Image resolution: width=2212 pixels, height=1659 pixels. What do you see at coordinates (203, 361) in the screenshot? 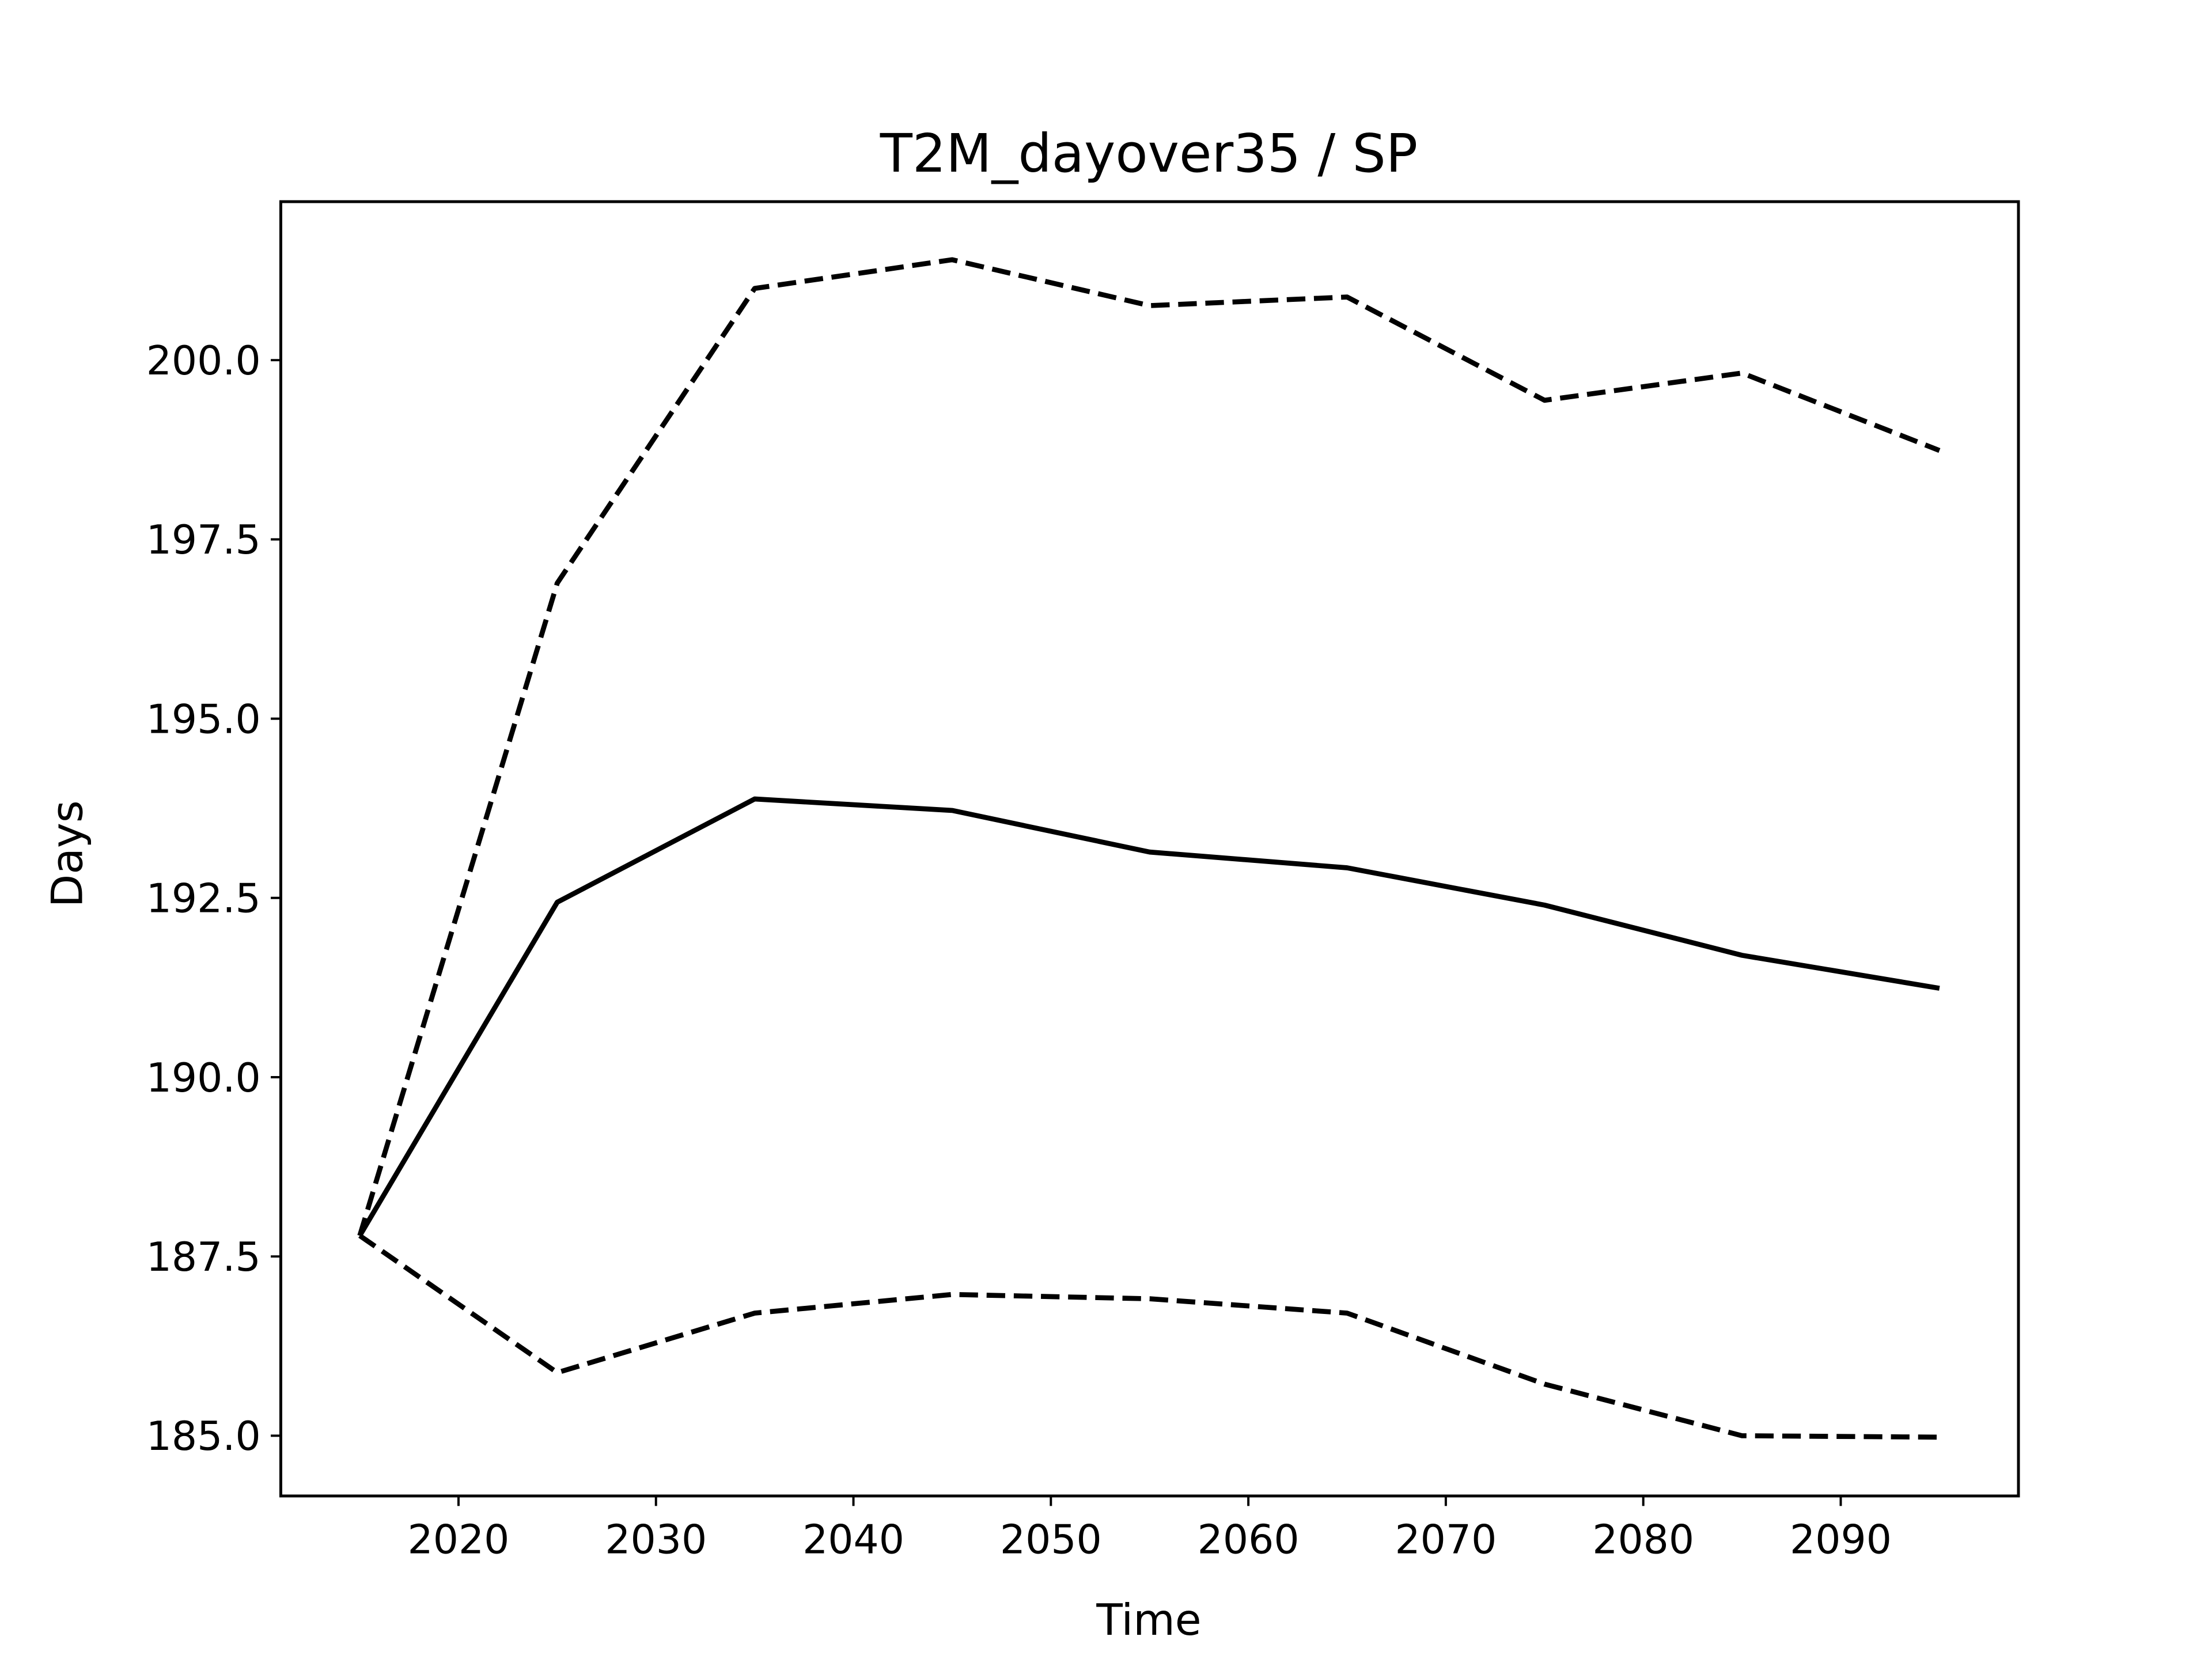
I see `y-tick-label: 200.0` at bounding box center [203, 361].